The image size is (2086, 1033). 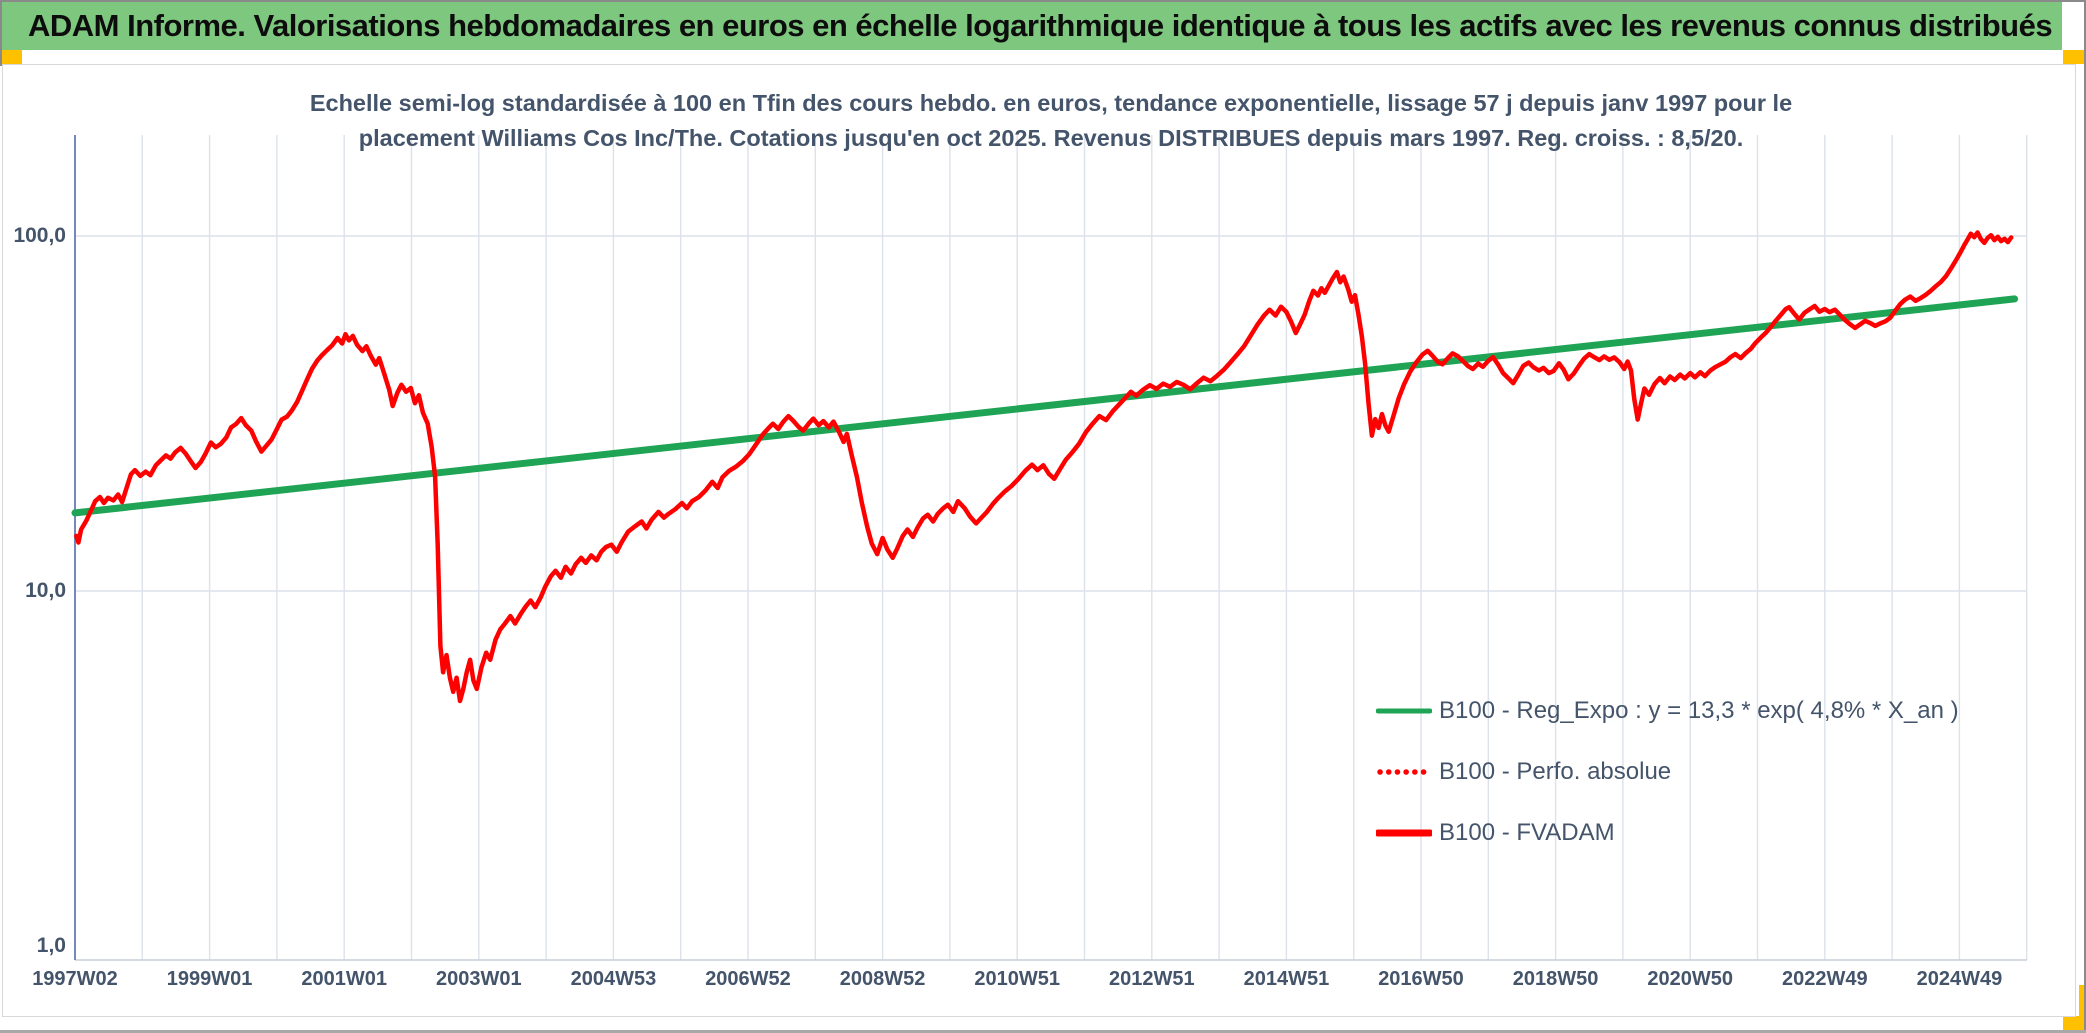 What do you see at coordinates (1, 33) in the screenshot?
I see `window-left-border` at bounding box center [1, 33].